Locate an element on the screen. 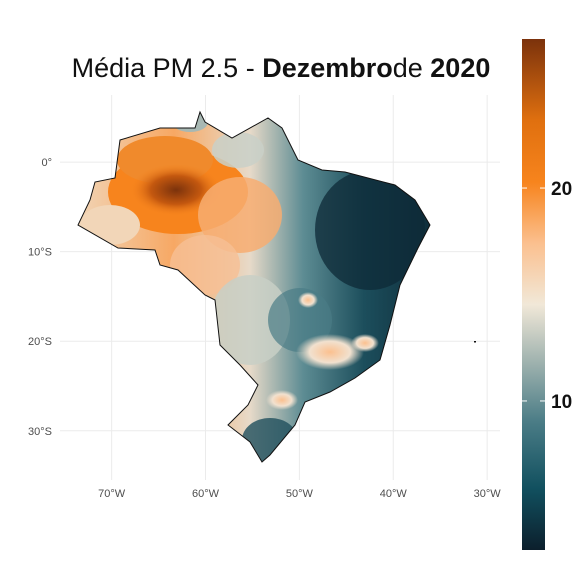 The height and width of the screenshot is (573, 586). longitude-ticks: 70°W 60°W 50°W 40°W 30°W is located at coordinates (299, 494).